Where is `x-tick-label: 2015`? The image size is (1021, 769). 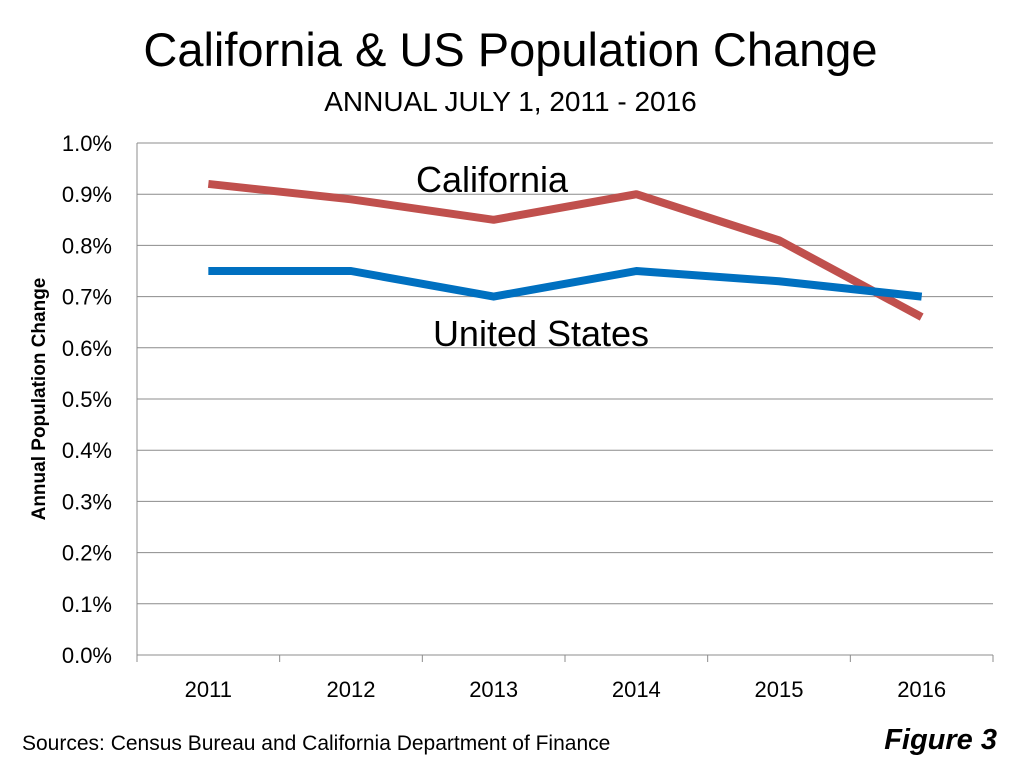
x-tick-label: 2015 is located at coordinates (779, 689).